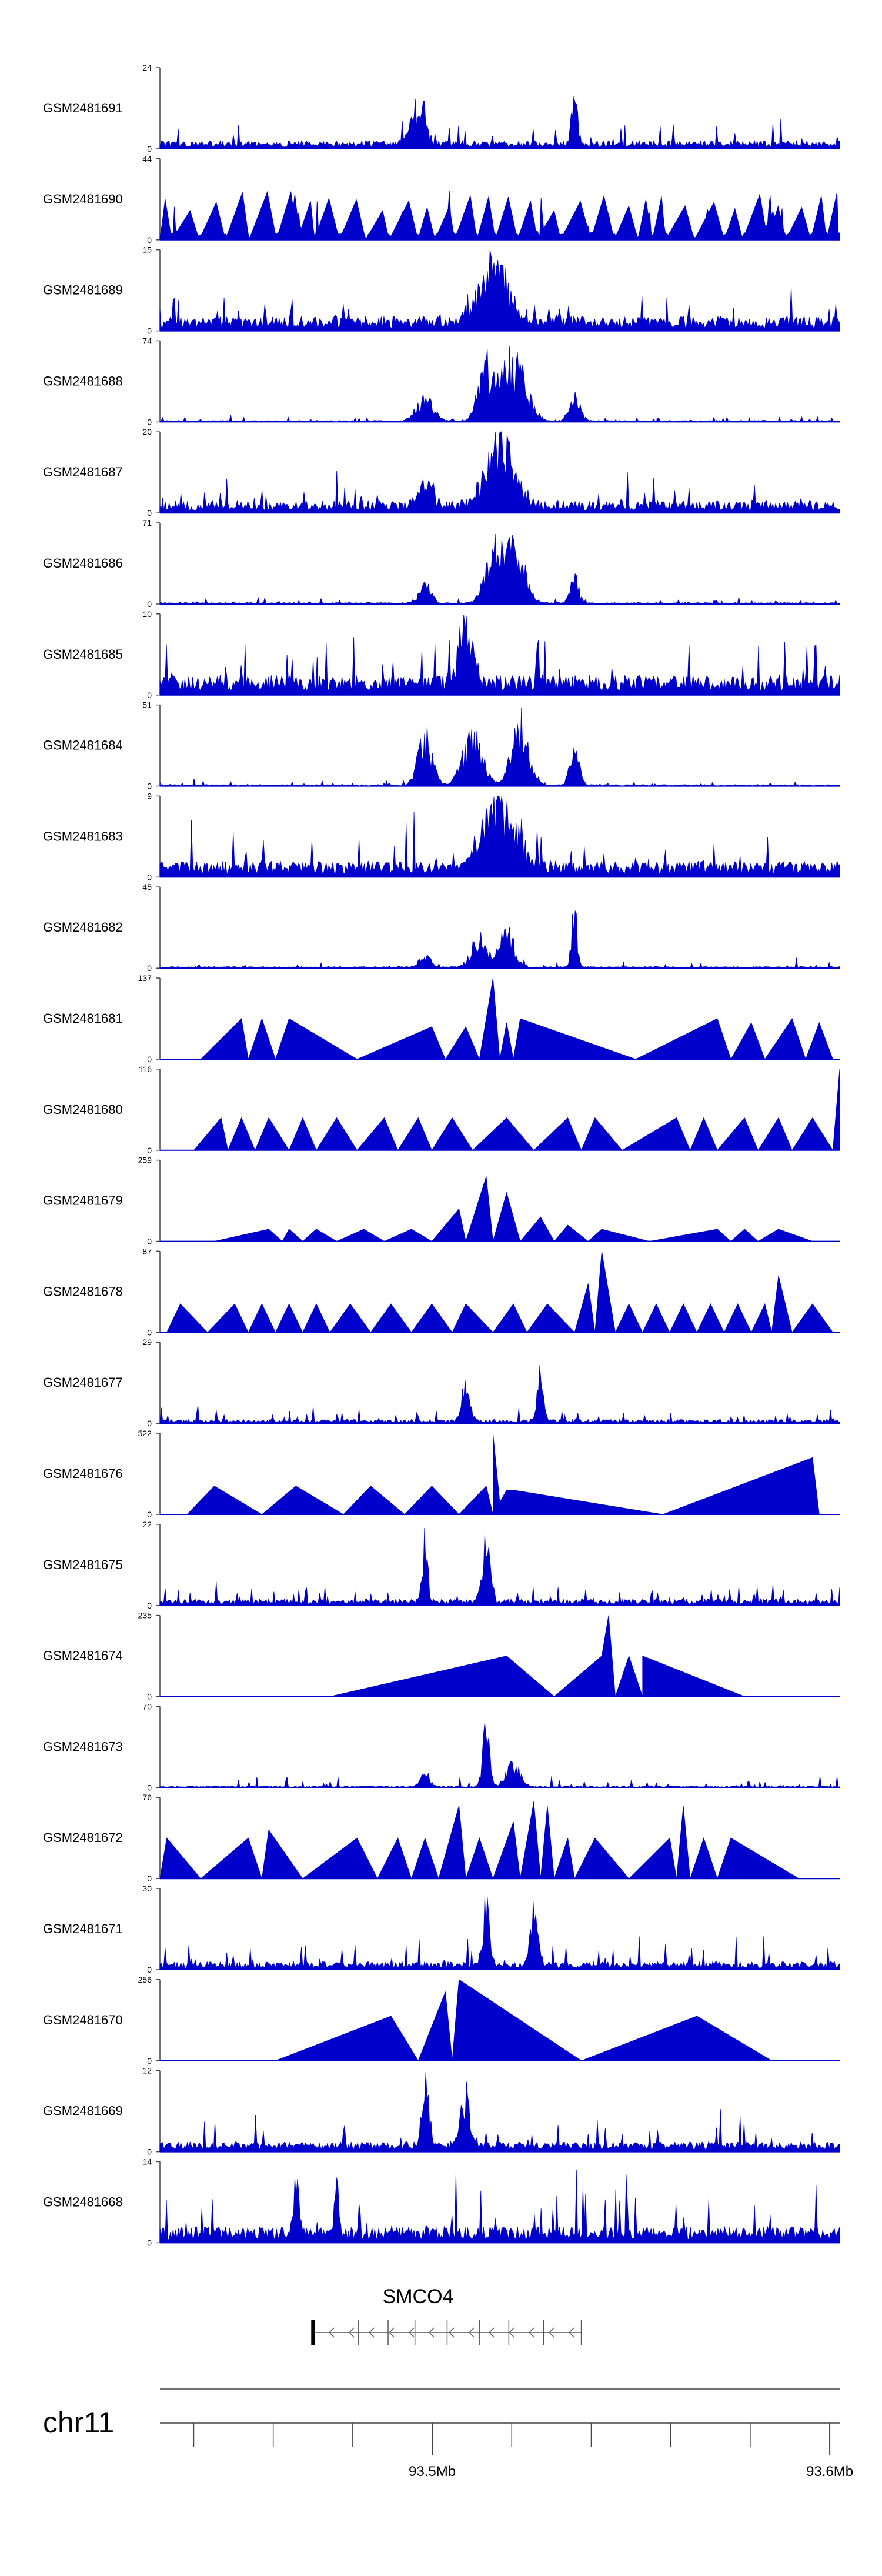 This screenshot has height=2576, width=882. I want to click on track-label: GSM2481689, so click(83, 290).